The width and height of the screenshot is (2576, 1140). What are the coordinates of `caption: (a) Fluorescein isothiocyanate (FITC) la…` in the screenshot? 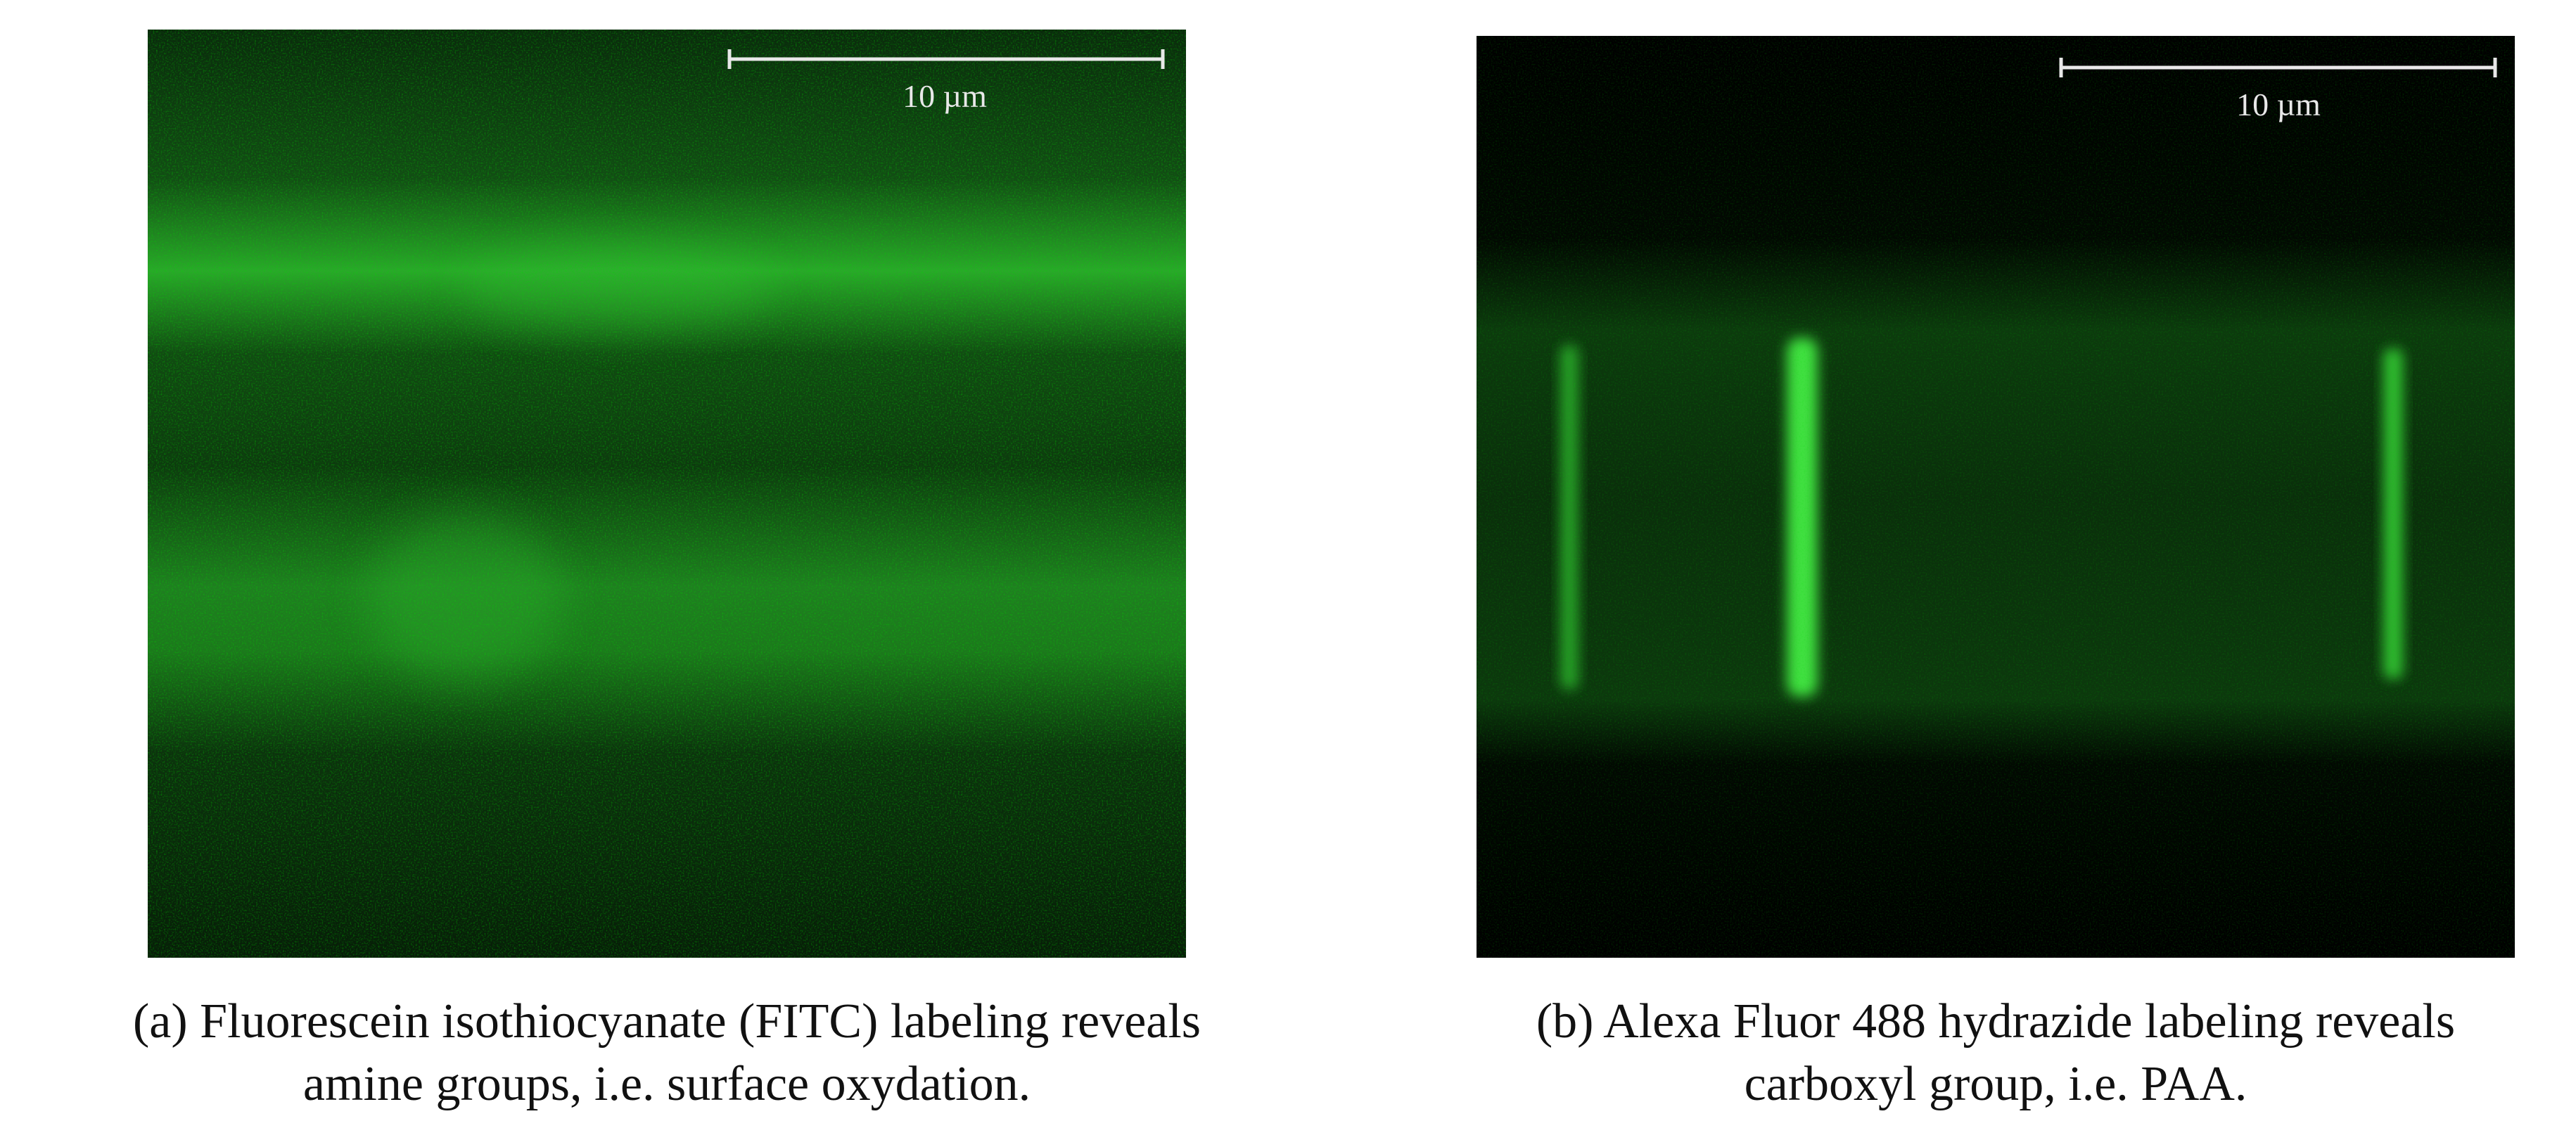 It's located at (667, 1022).